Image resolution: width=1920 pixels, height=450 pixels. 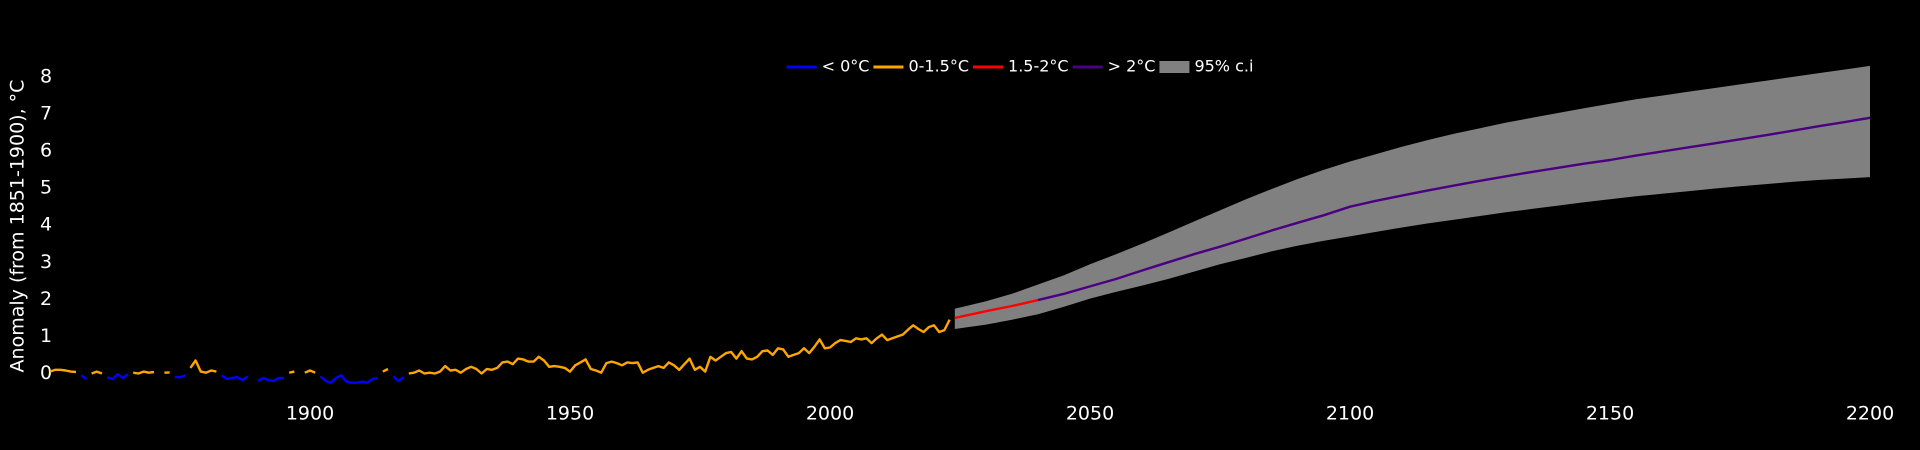 I want to click on x-tick-label: 2050, so click(x=1090, y=414).